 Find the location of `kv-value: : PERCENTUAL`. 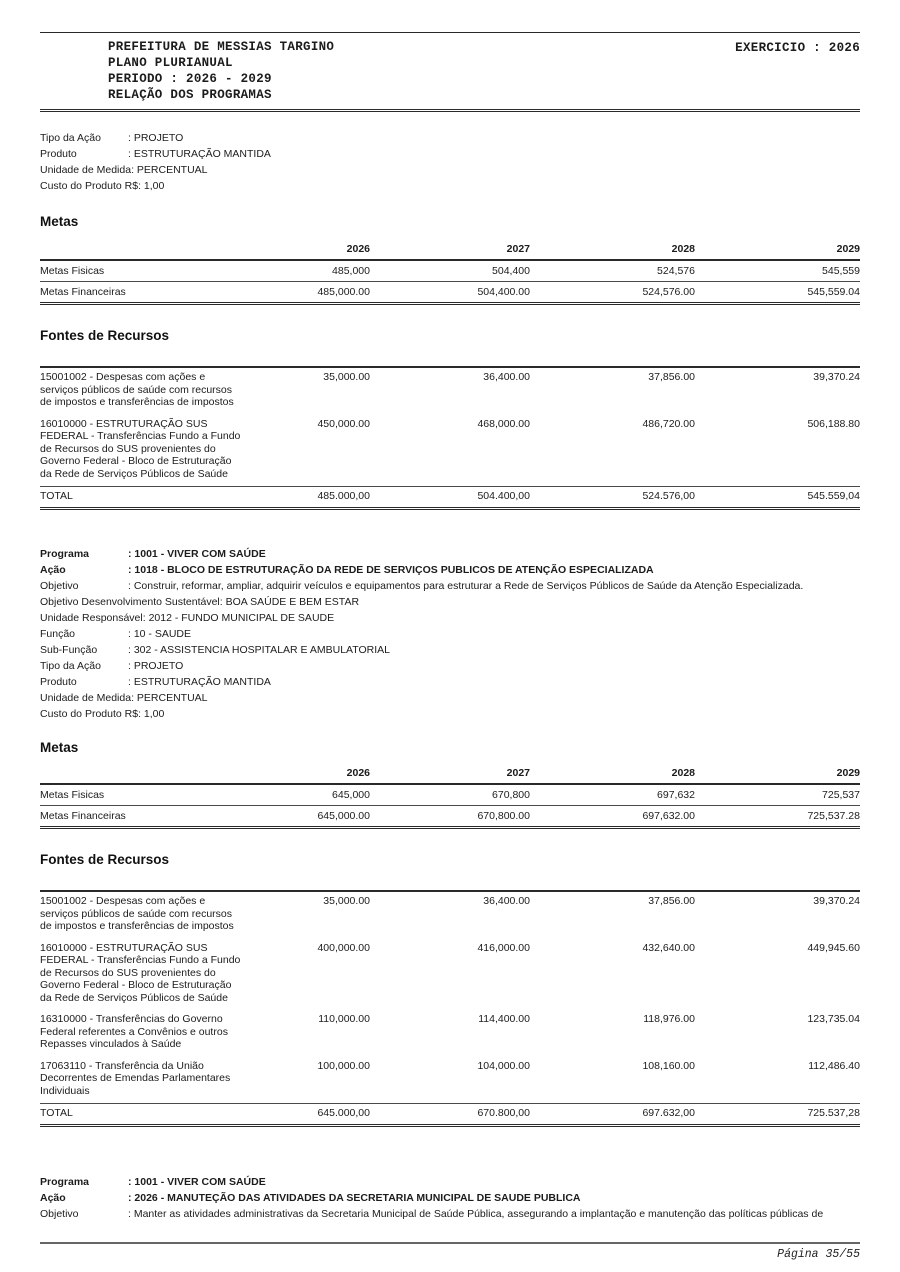

kv-value: : PERCENTUAL is located at coordinates (169, 698).